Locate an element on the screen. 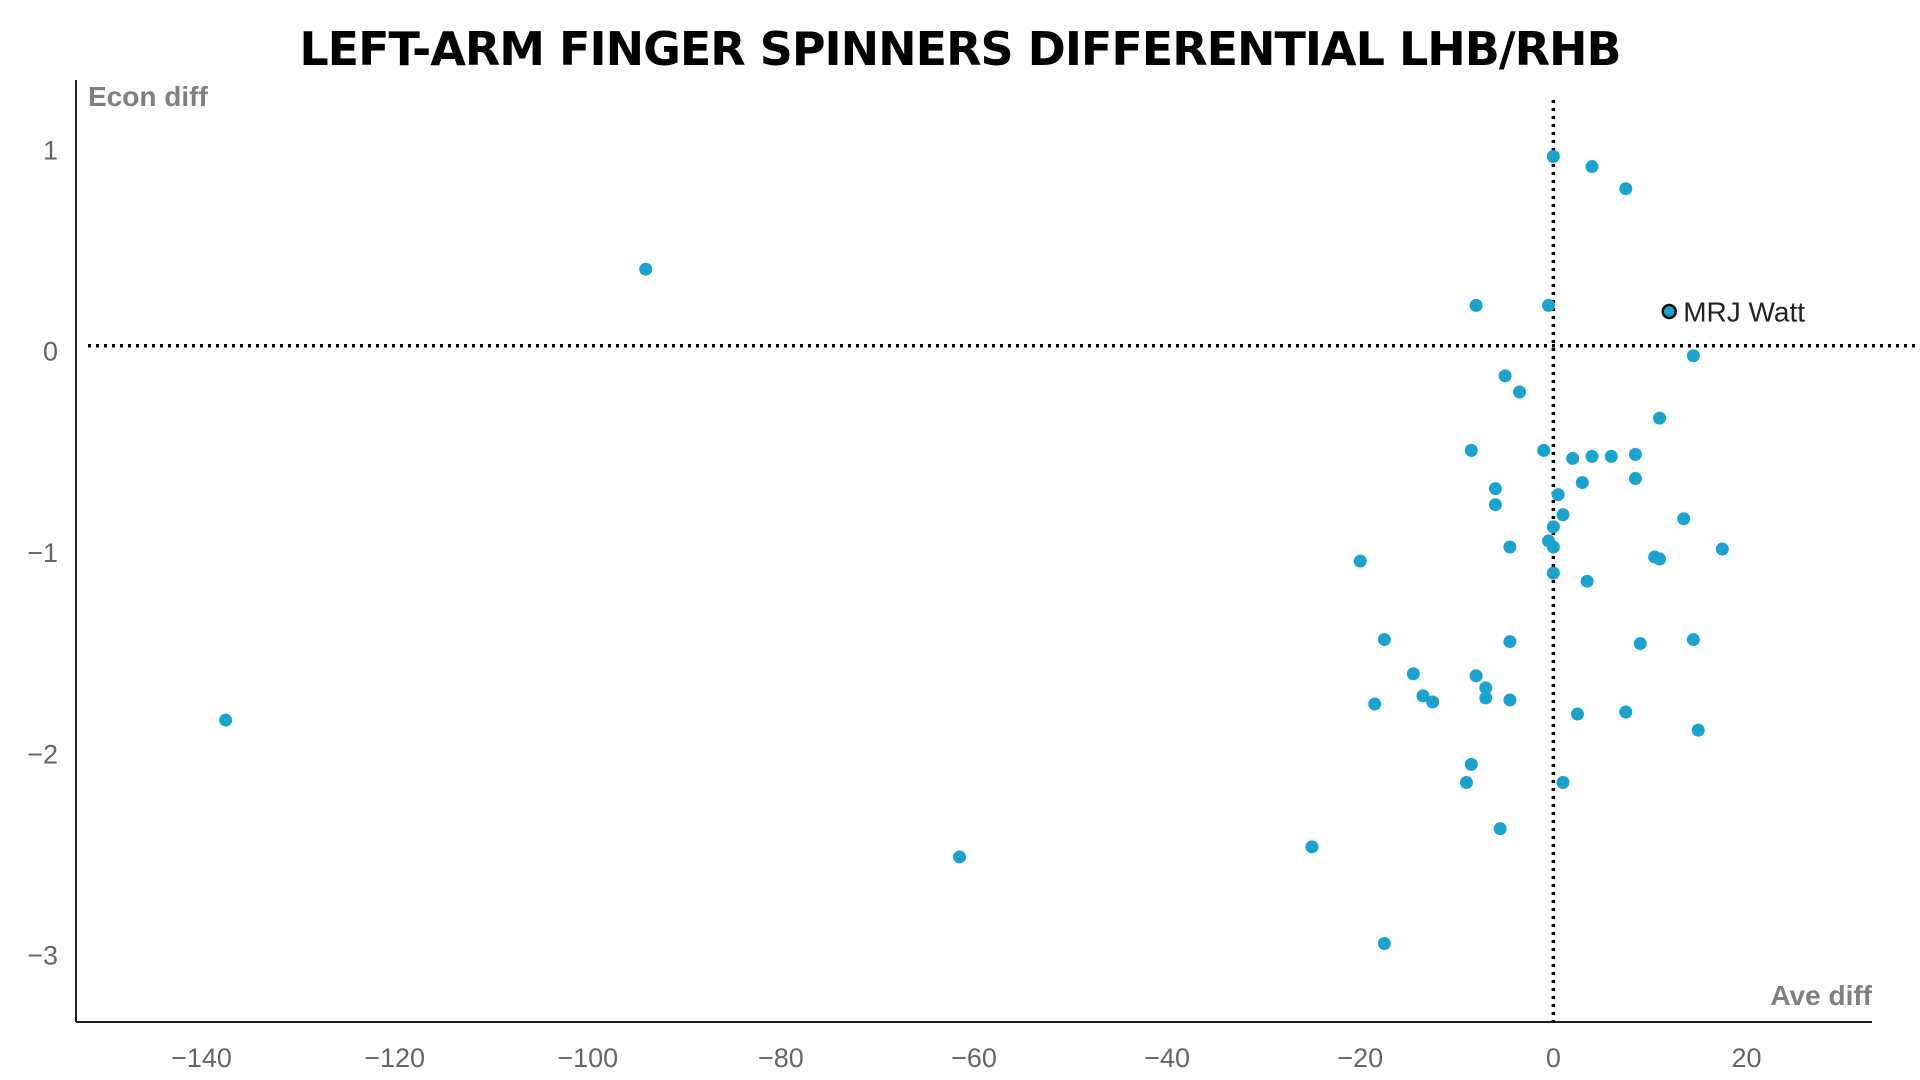  y-tick-label: −1 is located at coordinates (42, 553).